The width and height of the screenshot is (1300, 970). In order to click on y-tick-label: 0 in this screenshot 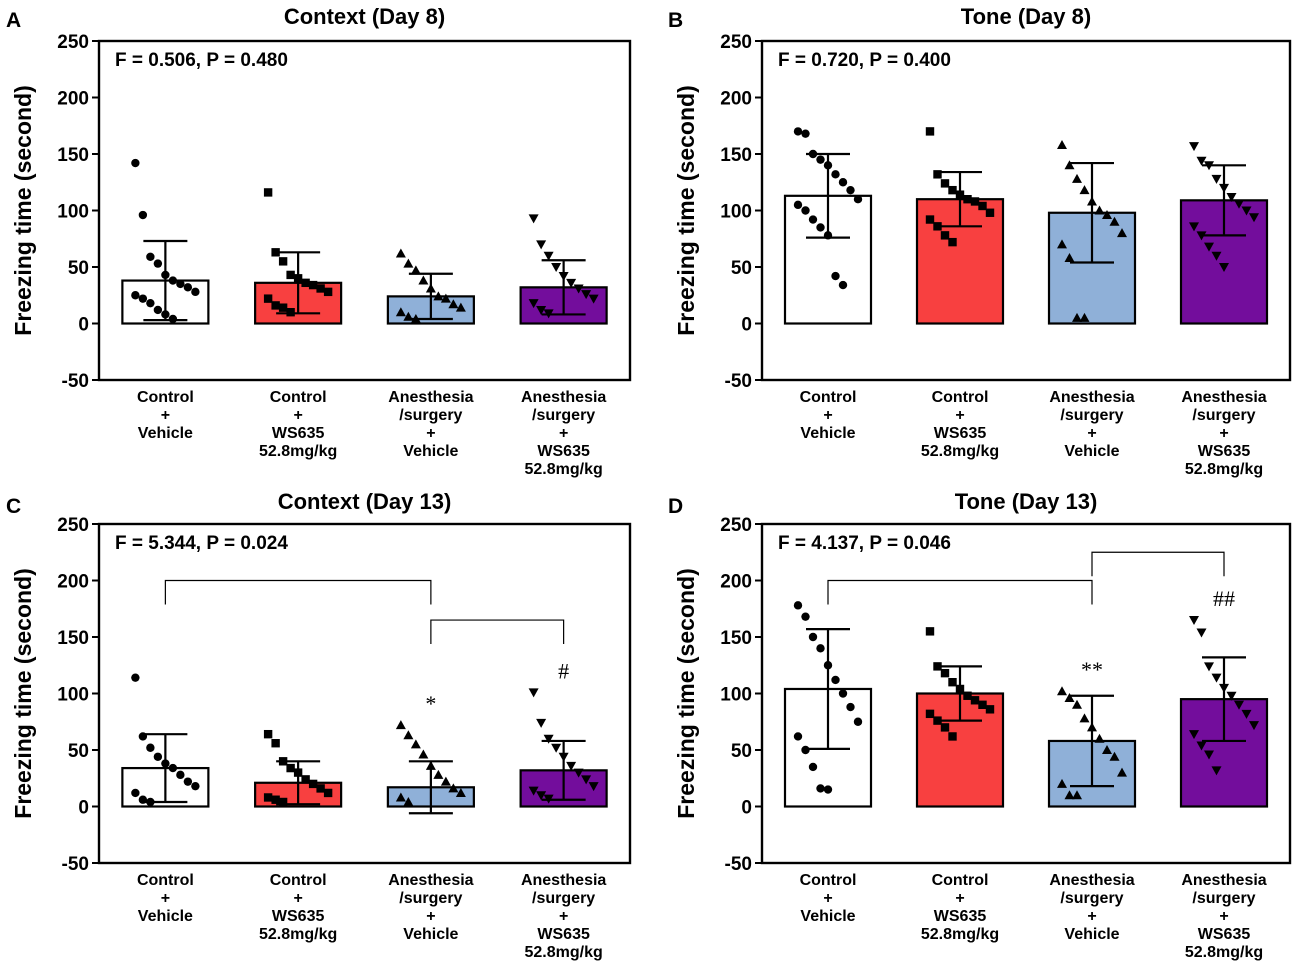, I will do `click(746, 808)`.